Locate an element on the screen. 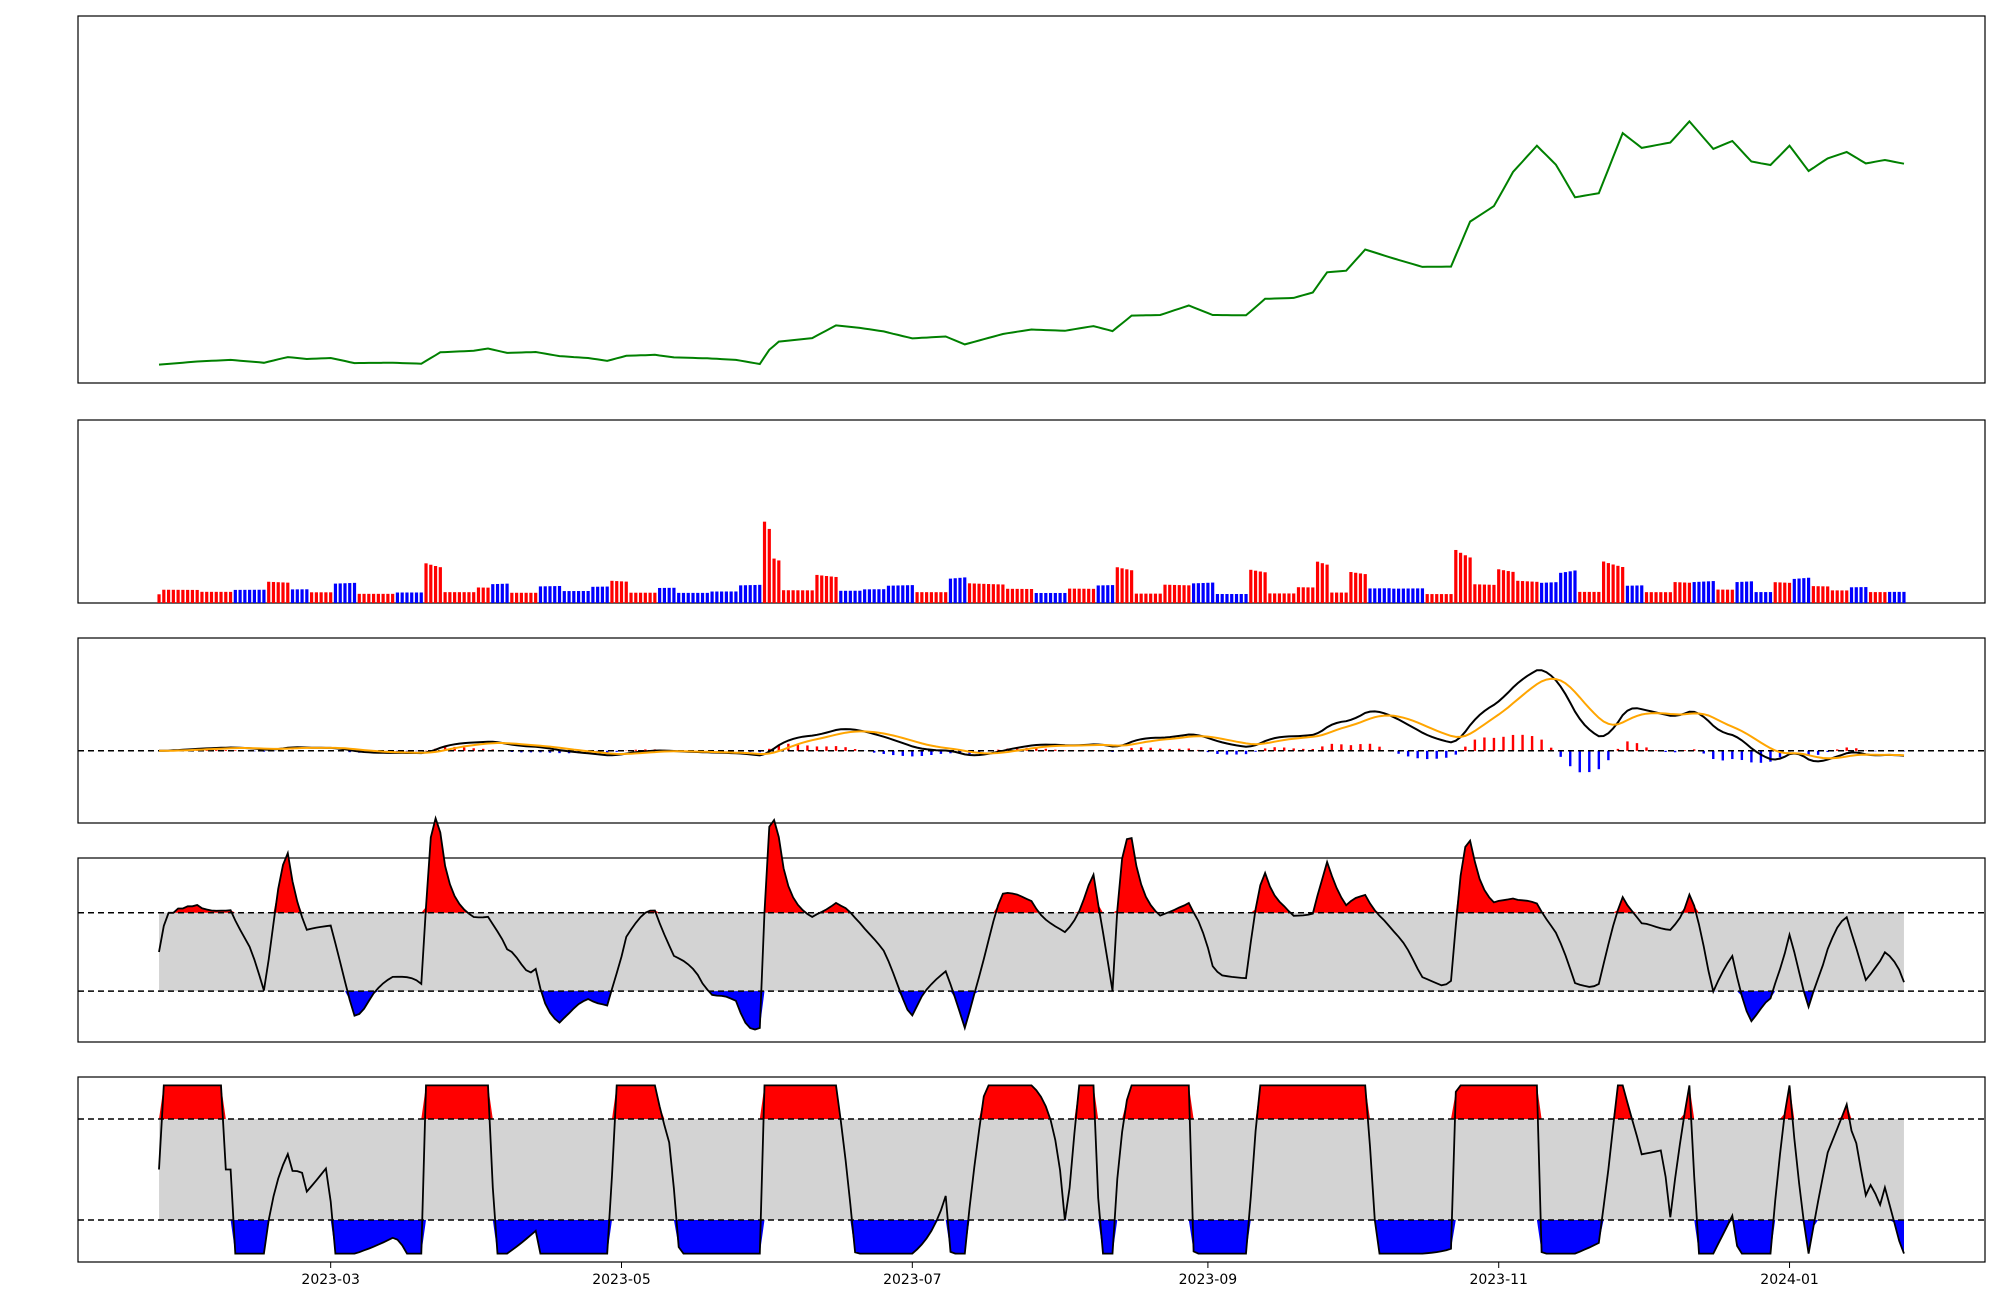 The image size is (2000, 1300). cci-line is located at coordinates (1031, 923).